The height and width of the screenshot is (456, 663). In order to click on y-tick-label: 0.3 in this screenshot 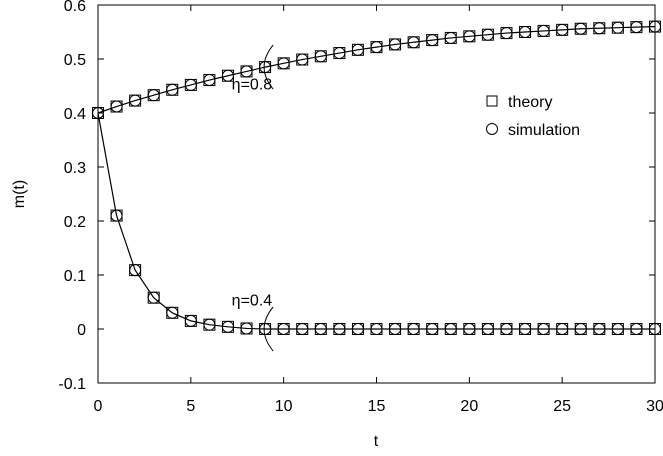, I will do `click(75, 168)`.